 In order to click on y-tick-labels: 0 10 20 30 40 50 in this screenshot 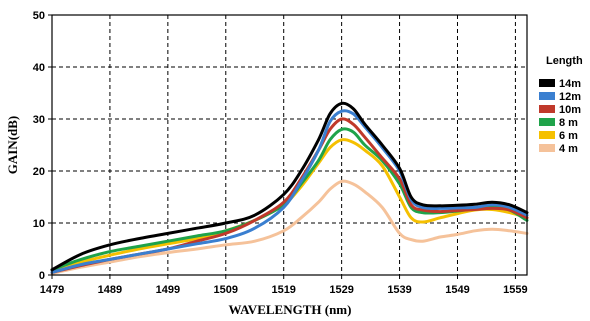, I will do `click(42, 146)`.